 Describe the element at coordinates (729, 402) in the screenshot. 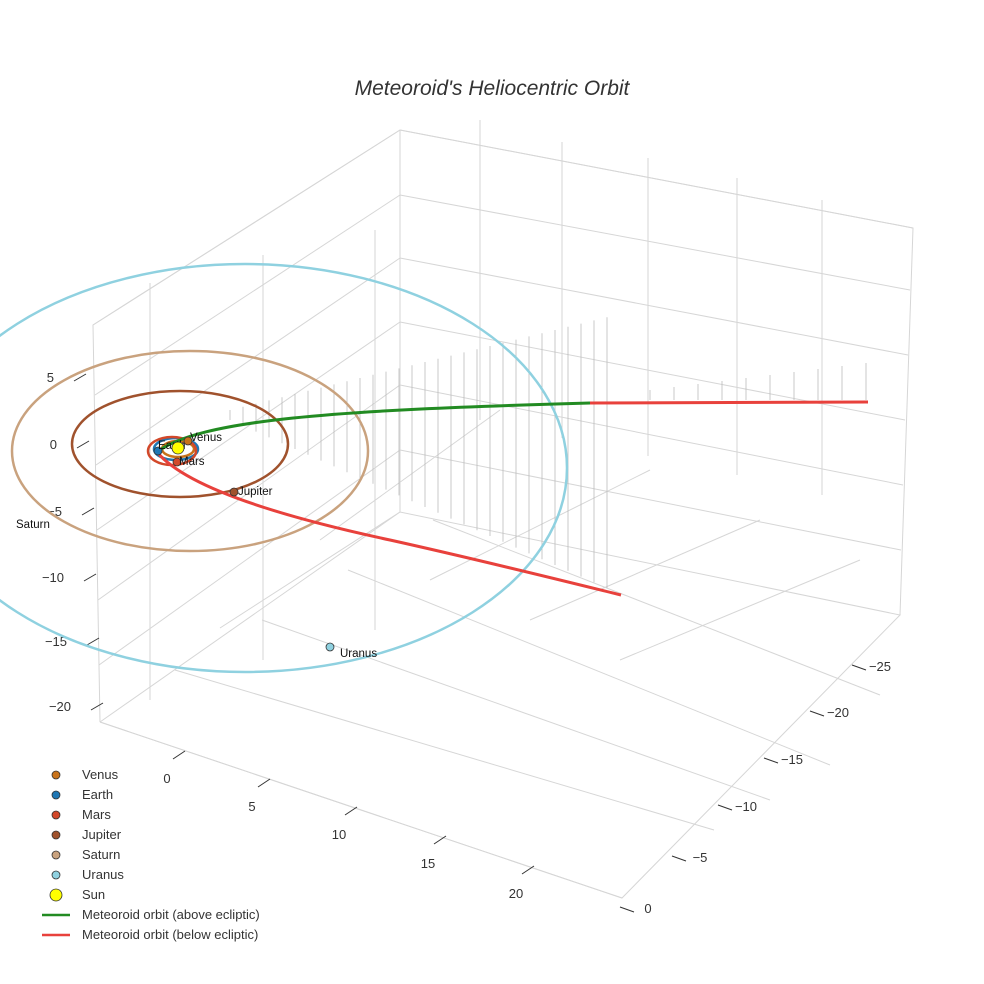

I see `meteoroid-below-curve-far` at that location.